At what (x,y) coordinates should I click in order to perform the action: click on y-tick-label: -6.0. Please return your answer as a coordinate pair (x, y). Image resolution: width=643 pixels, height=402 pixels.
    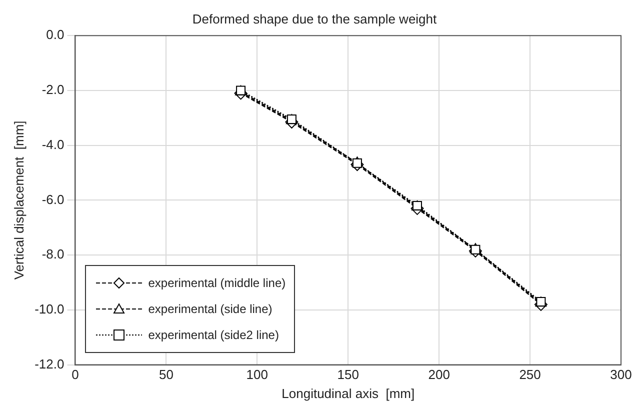
    Looking at the image, I should click on (53, 199).